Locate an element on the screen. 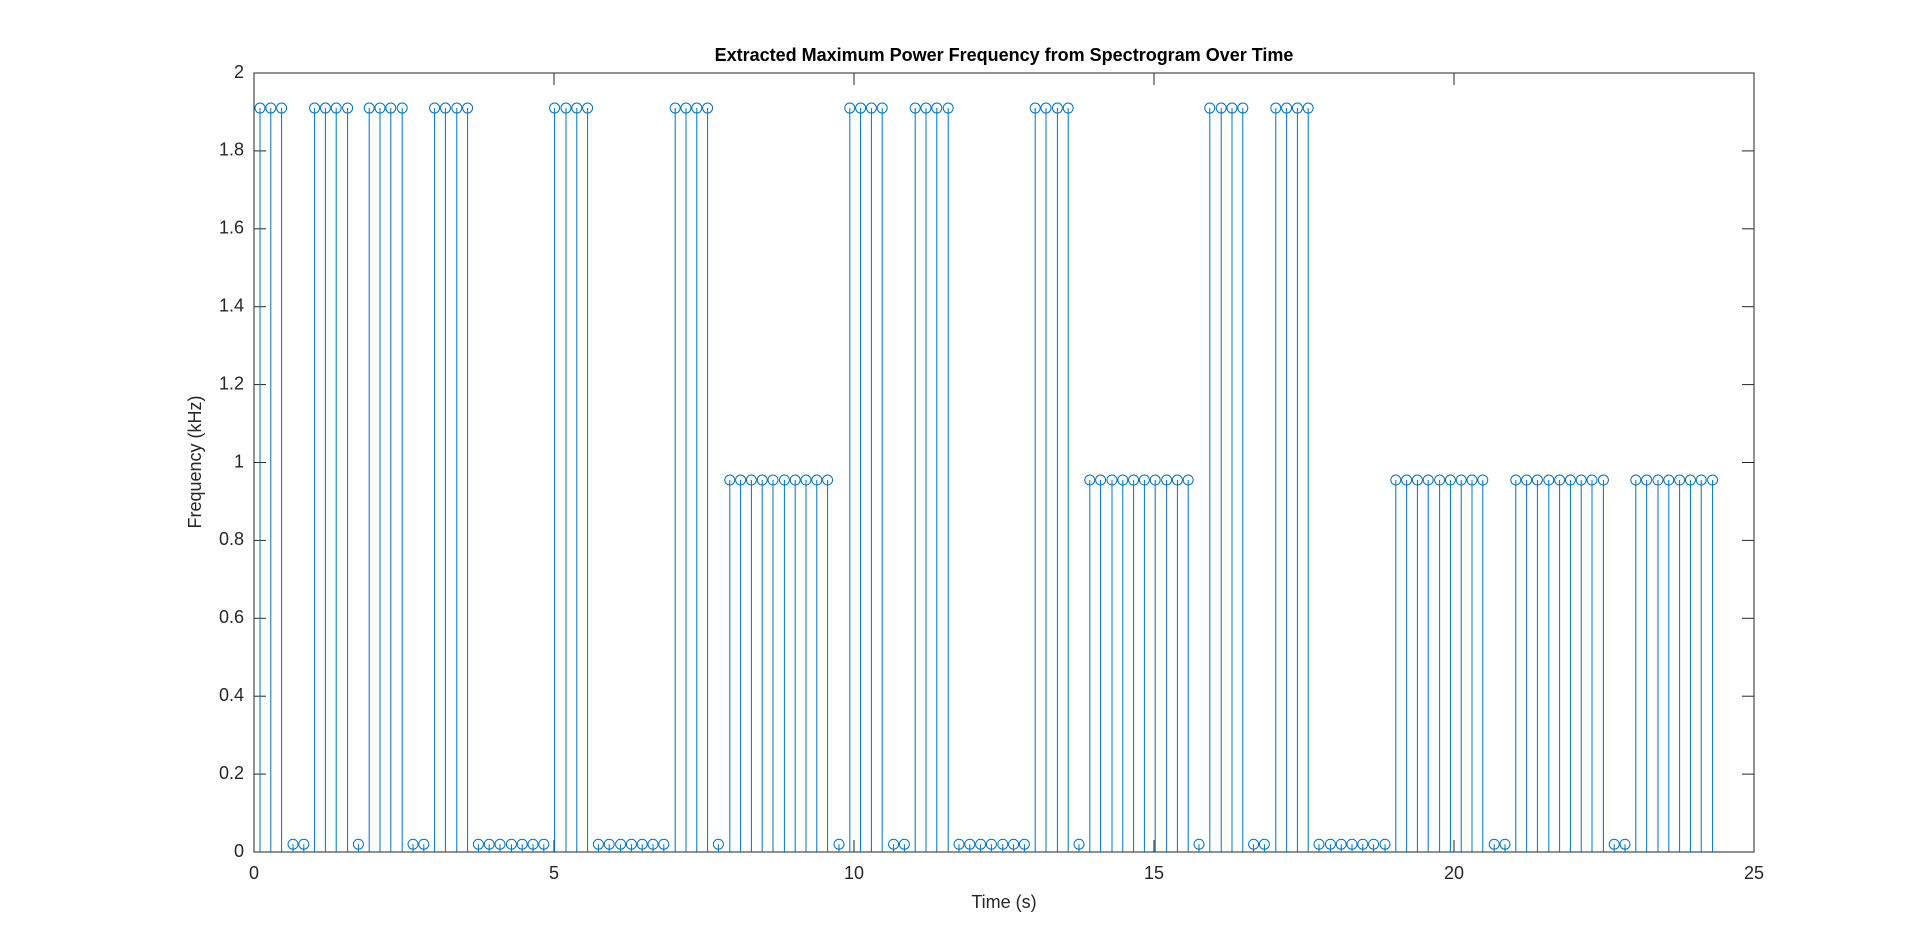 This screenshot has height=948, width=1920. y-tick-label: 0 is located at coordinates (239, 851).